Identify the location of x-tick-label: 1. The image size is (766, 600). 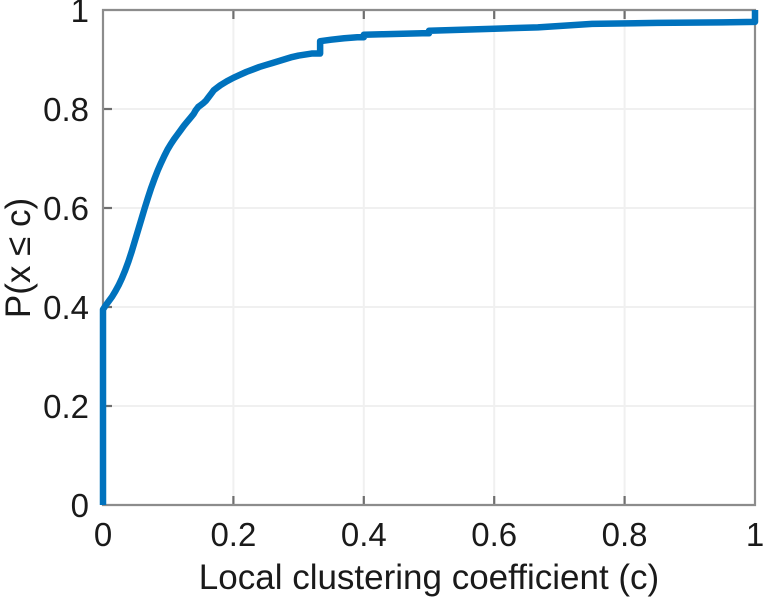
(755, 534).